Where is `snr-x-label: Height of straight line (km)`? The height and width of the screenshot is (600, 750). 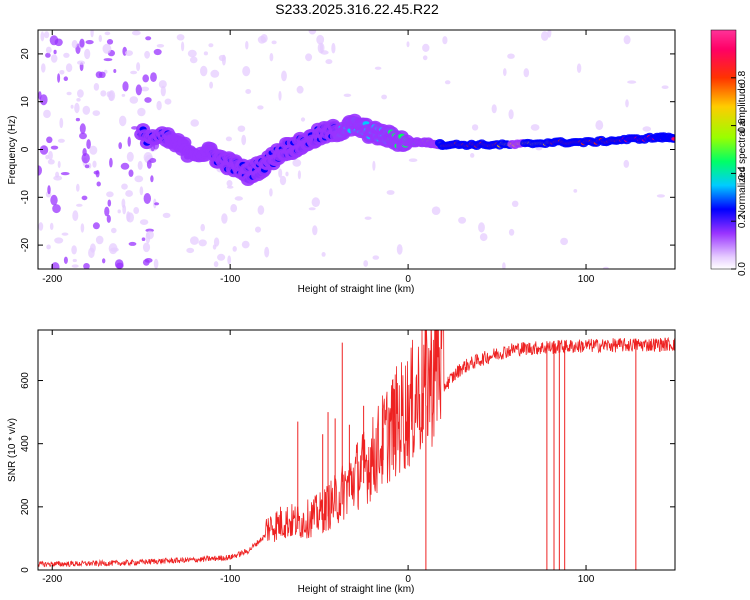
snr-x-label: Height of straight line (km) is located at coordinates (356, 589).